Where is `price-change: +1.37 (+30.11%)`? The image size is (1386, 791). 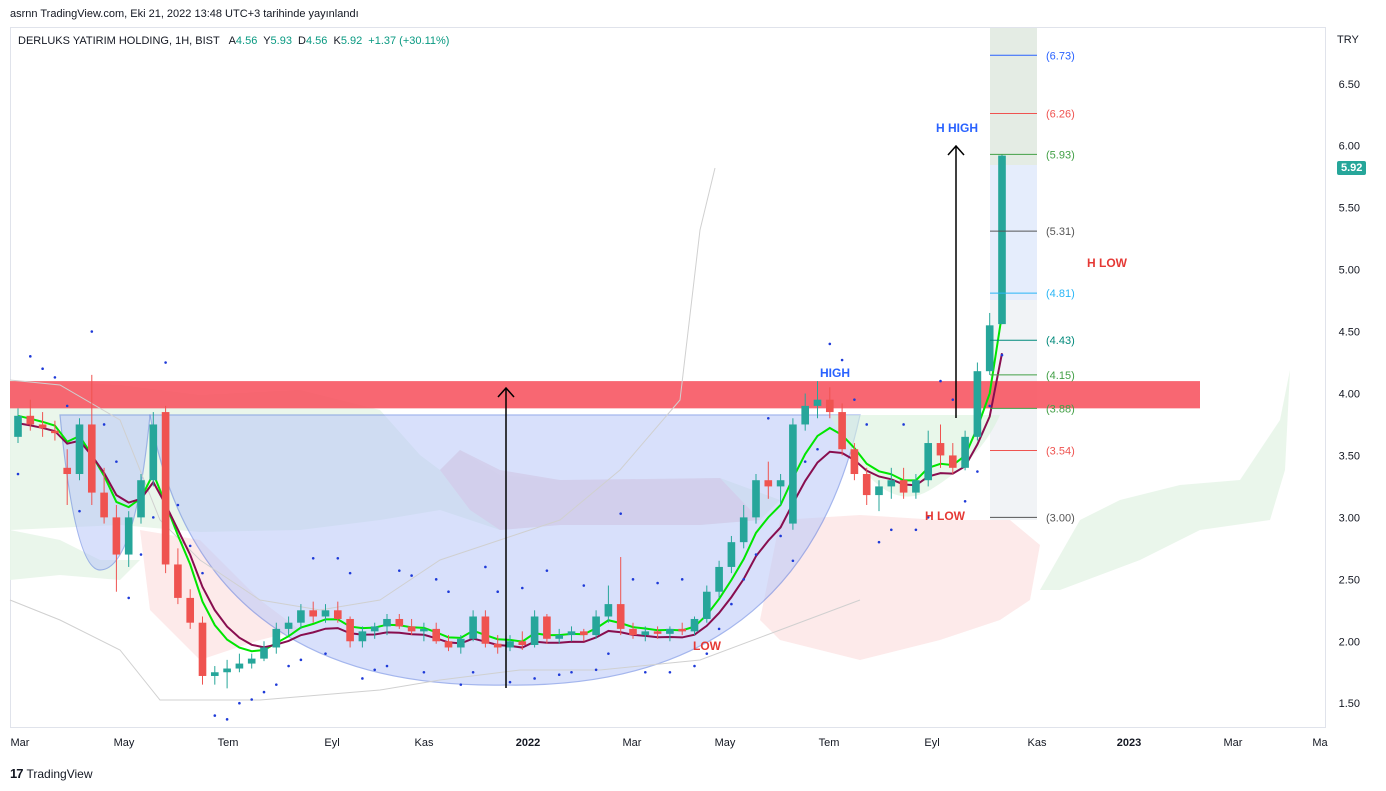 price-change: +1.37 (+30.11%) is located at coordinates (409, 41).